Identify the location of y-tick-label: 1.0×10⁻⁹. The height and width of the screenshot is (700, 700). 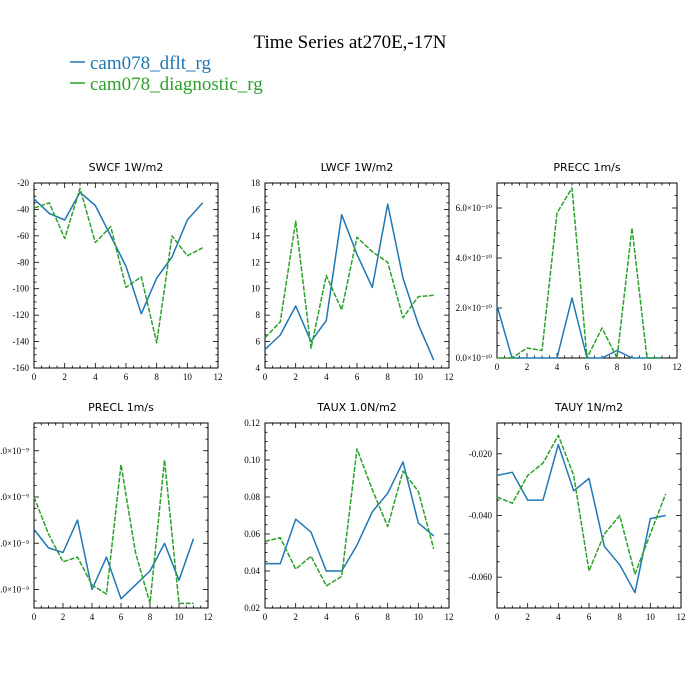
(14, 590).